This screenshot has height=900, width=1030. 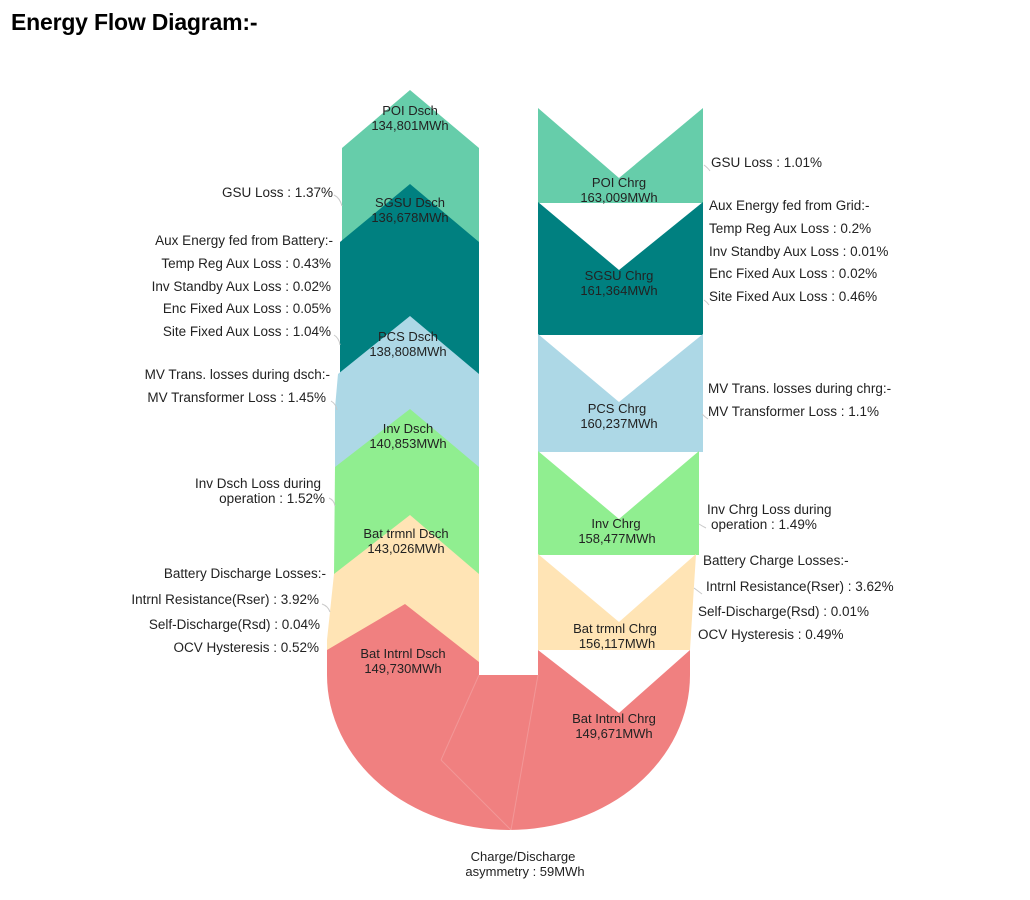 I want to click on dsch-aux-header: Aux Energy fed from Battery:-, so click(x=244, y=240).